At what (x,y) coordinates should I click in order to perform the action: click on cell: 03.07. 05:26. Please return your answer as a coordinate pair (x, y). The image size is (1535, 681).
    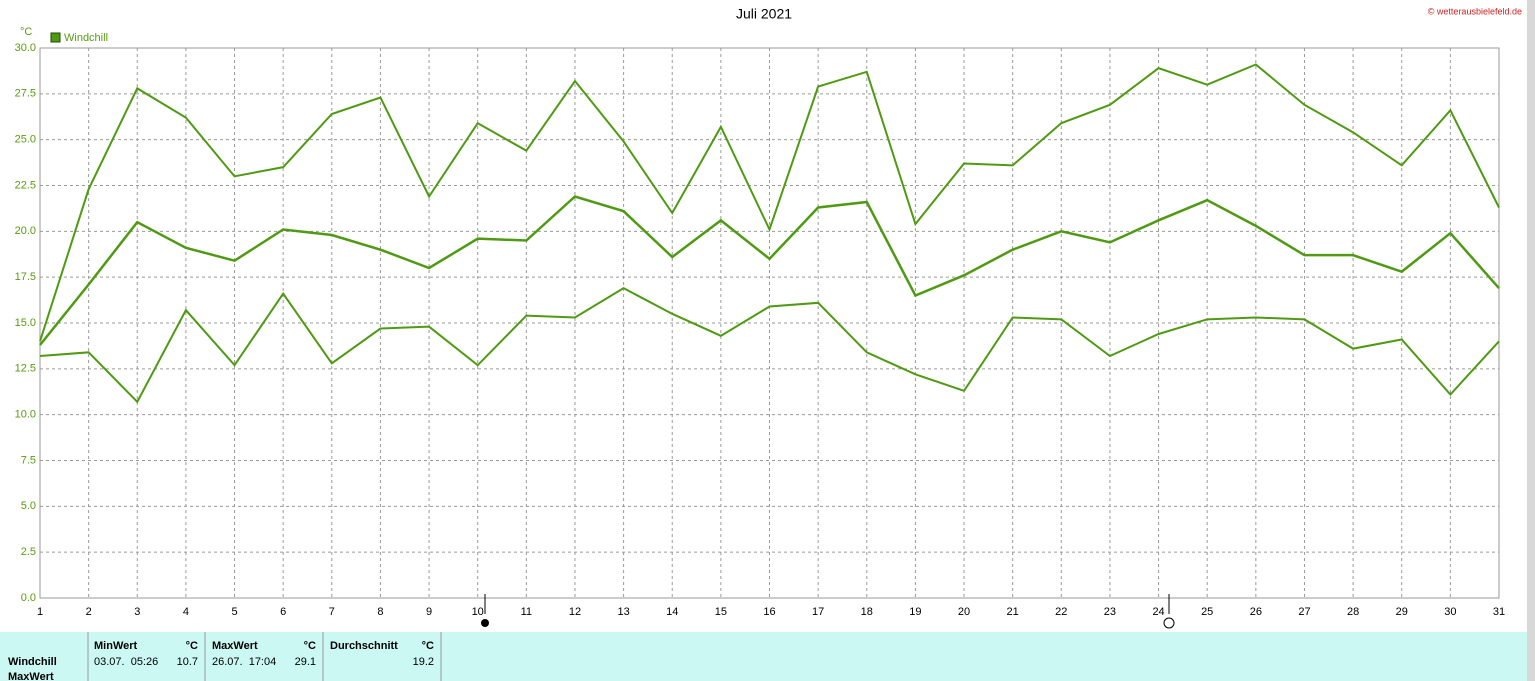
    Looking at the image, I should click on (126, 662).